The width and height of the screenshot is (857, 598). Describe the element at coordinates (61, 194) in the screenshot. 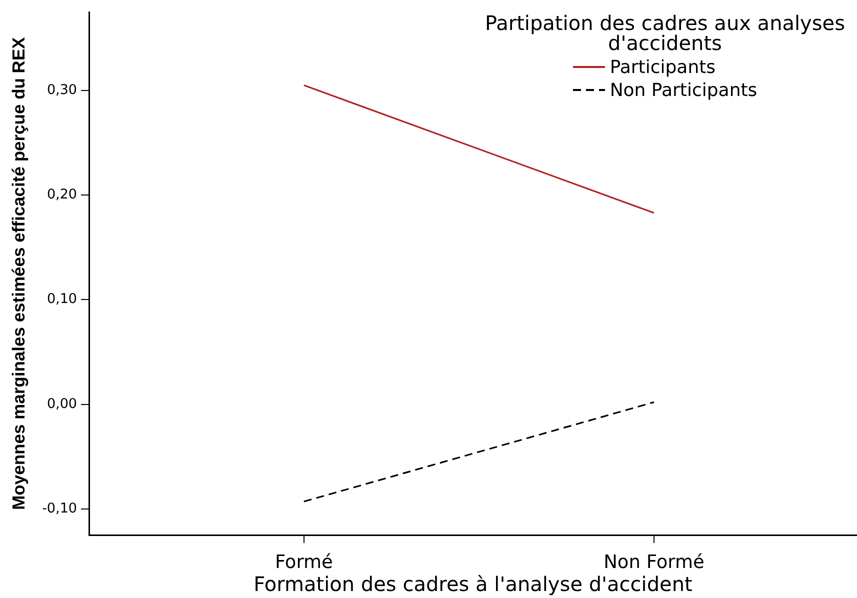

I see `y-tick-label: 0,20` at that location.